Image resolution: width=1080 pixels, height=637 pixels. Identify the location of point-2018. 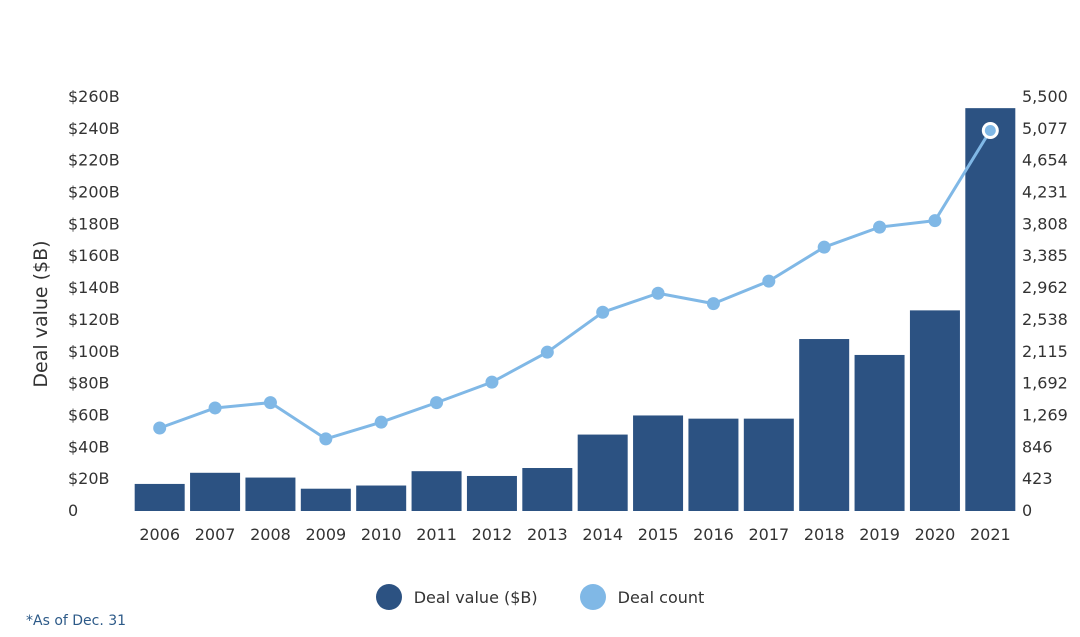
(824, 247).